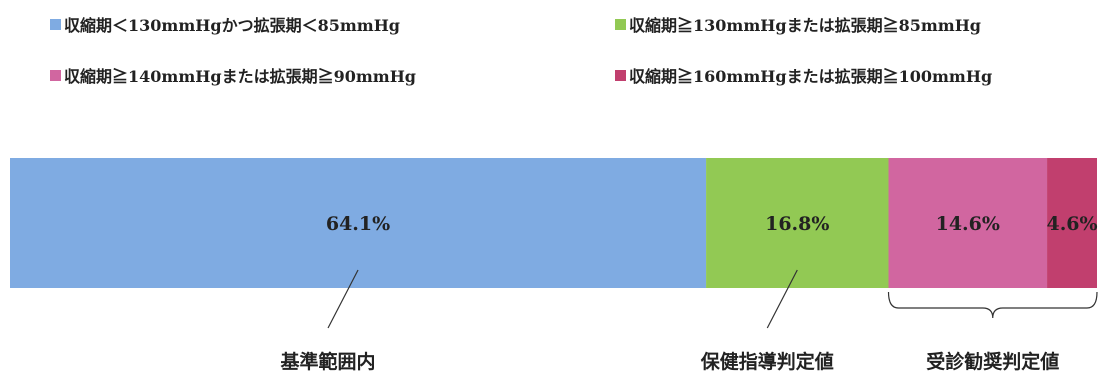 The width and height of the screenshot is (1104, 376). I want to click on data-label-3: 14.6%, so click(968, 224).